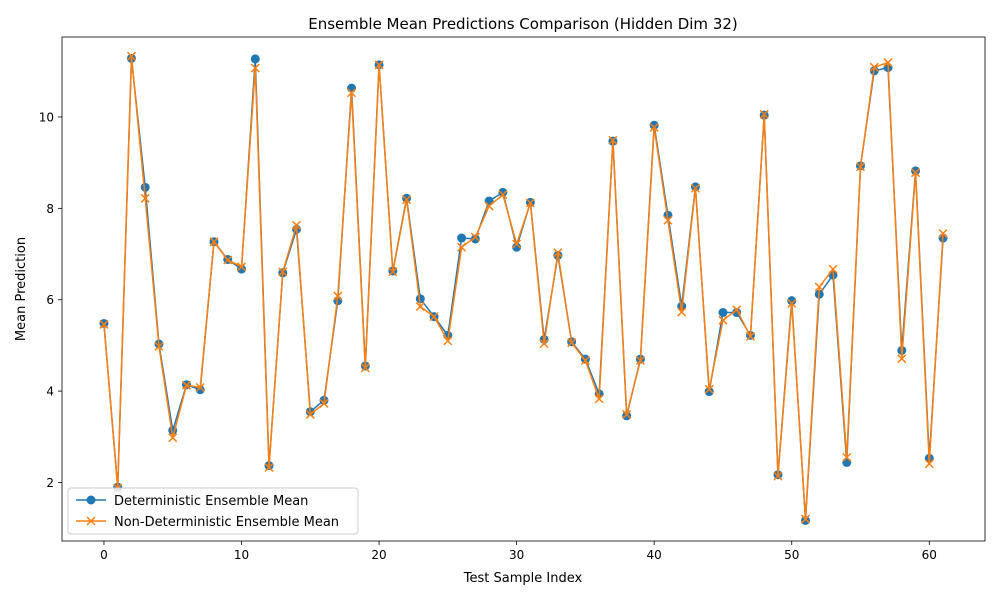 This screenshot has height=600, width=1000. Describe the element at coordinates (50, 392) in the screenshot. I see `y-tick-label: 4` at that location.